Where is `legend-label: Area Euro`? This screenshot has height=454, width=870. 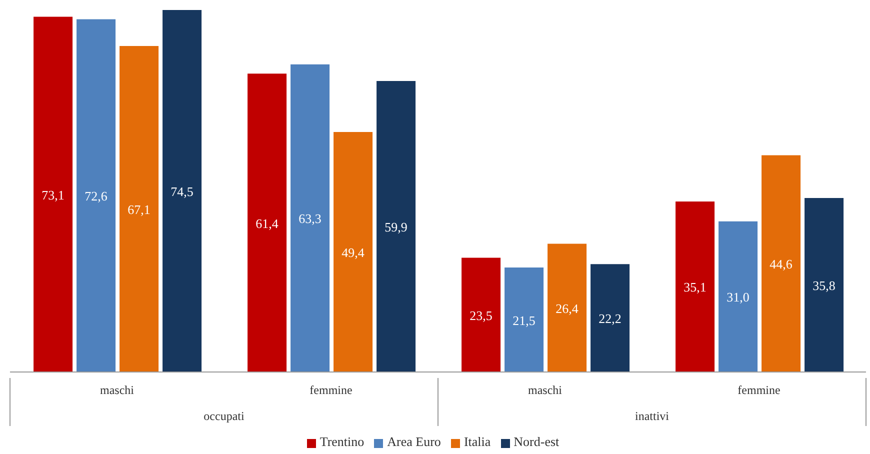
legend-label: Area Euro is located at coordinates (414, 441).